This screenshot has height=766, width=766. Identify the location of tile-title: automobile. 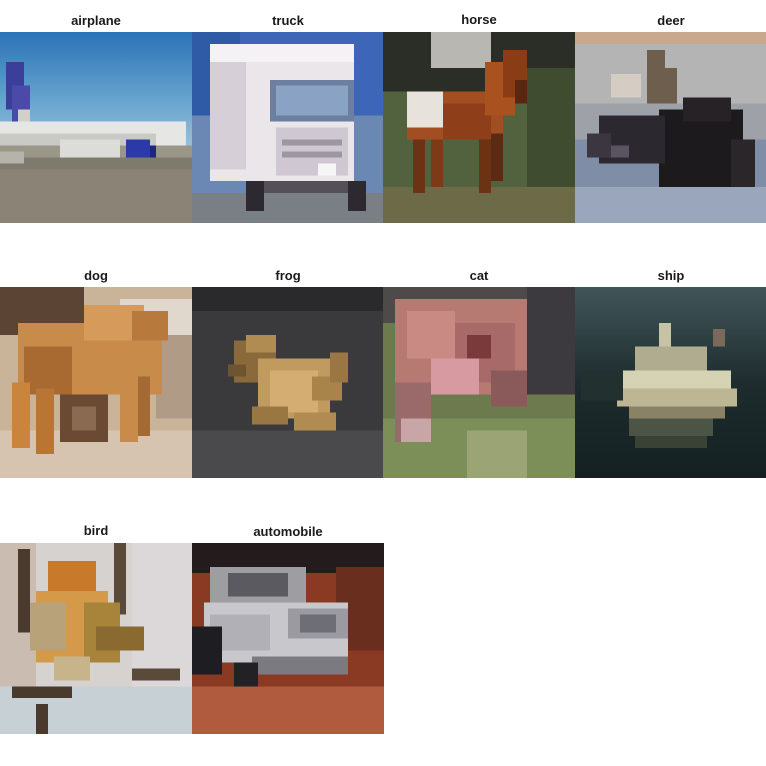
(288, 531).